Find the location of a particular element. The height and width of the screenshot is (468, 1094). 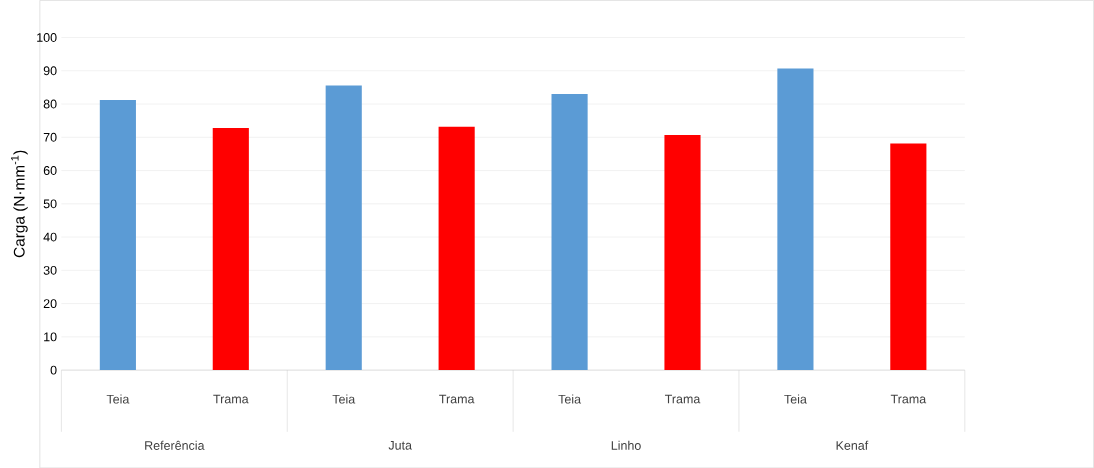

y-tick-label: 20 is located at coordinates (50, 303).